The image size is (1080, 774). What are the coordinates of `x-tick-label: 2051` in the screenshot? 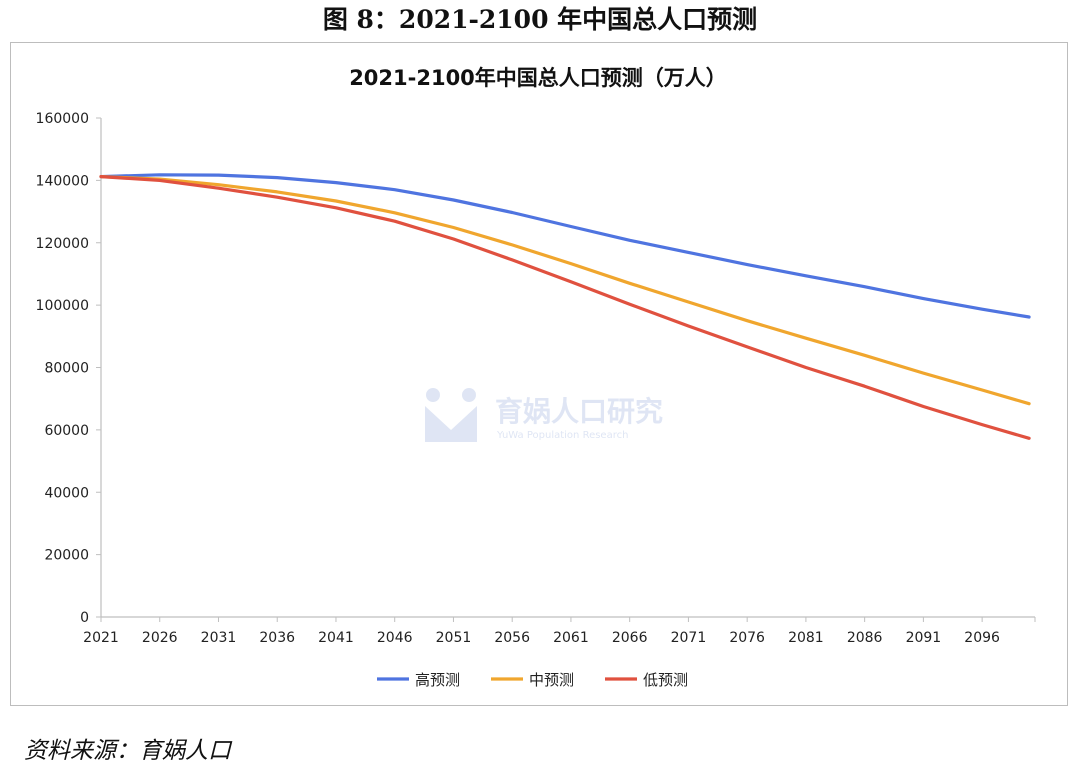 It's located at (454, 638).